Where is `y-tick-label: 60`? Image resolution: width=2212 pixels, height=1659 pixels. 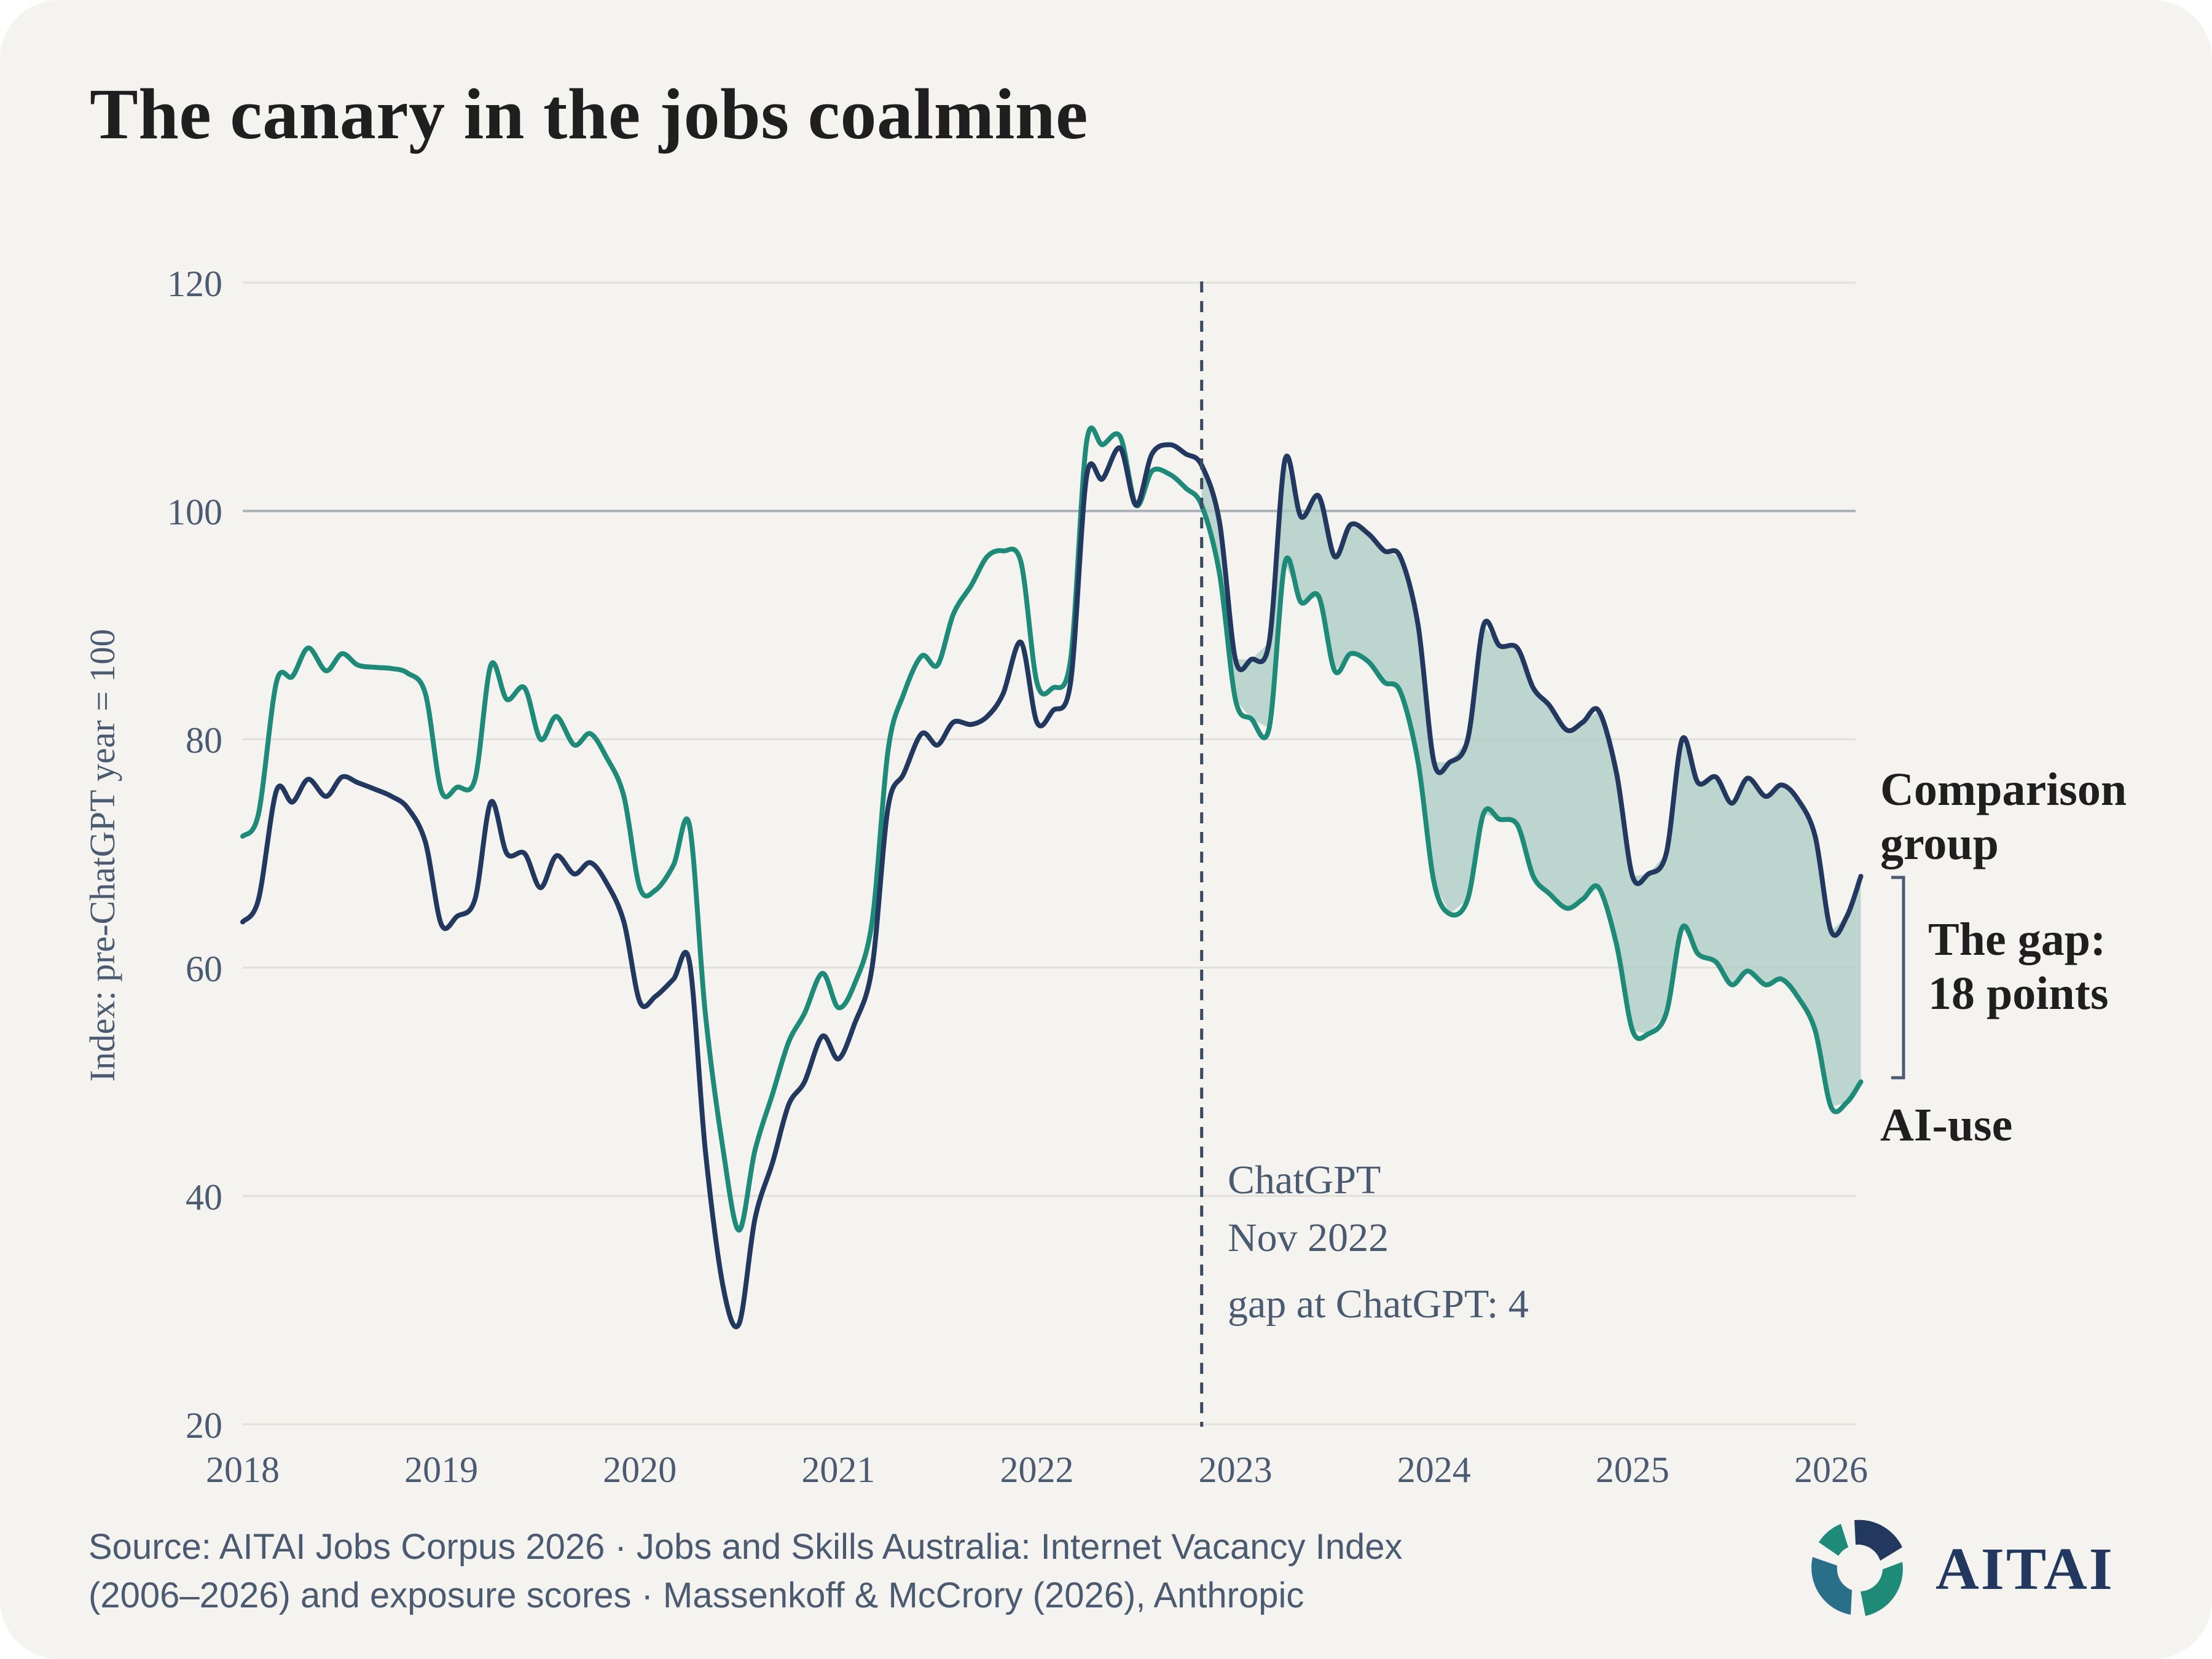 y-tick-label: 60 is located at coordinates (204, 969).